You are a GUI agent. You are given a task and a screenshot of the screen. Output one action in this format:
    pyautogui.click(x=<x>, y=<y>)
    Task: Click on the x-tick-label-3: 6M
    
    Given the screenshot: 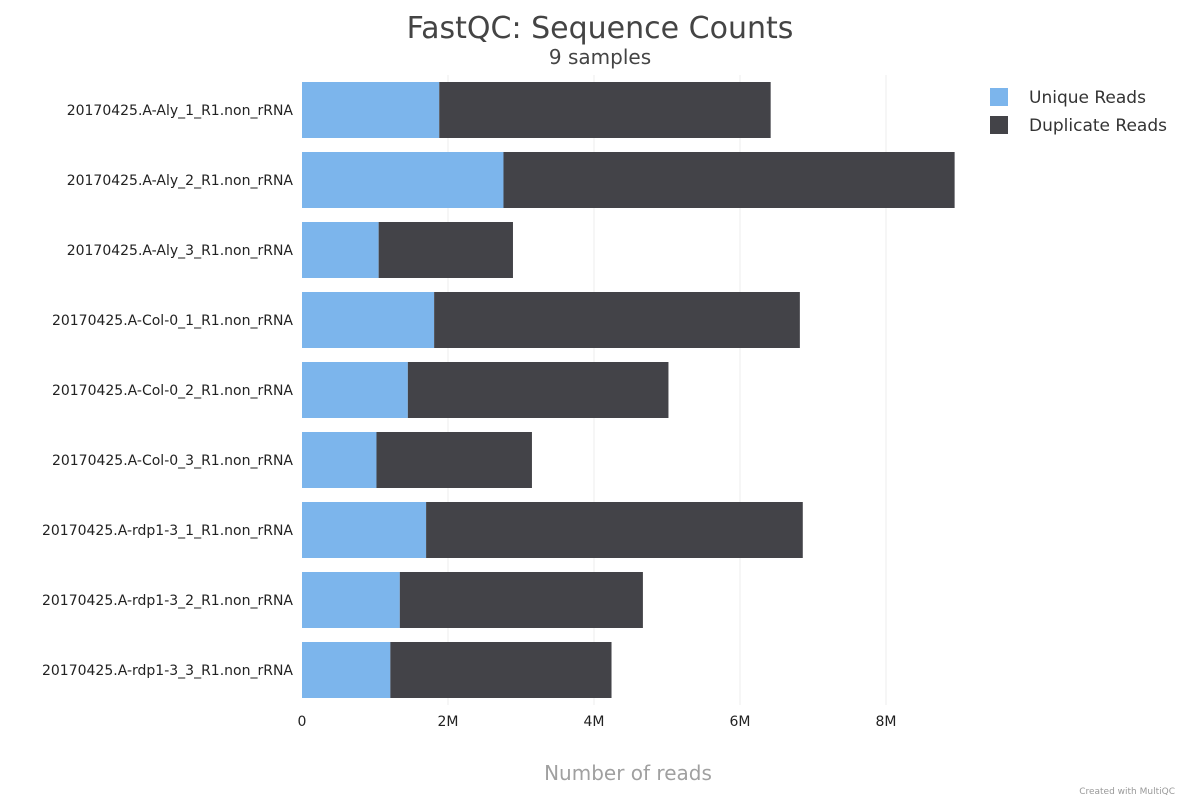 What is the action you would take?
    pyautogui.click(x=740, y=722)
    